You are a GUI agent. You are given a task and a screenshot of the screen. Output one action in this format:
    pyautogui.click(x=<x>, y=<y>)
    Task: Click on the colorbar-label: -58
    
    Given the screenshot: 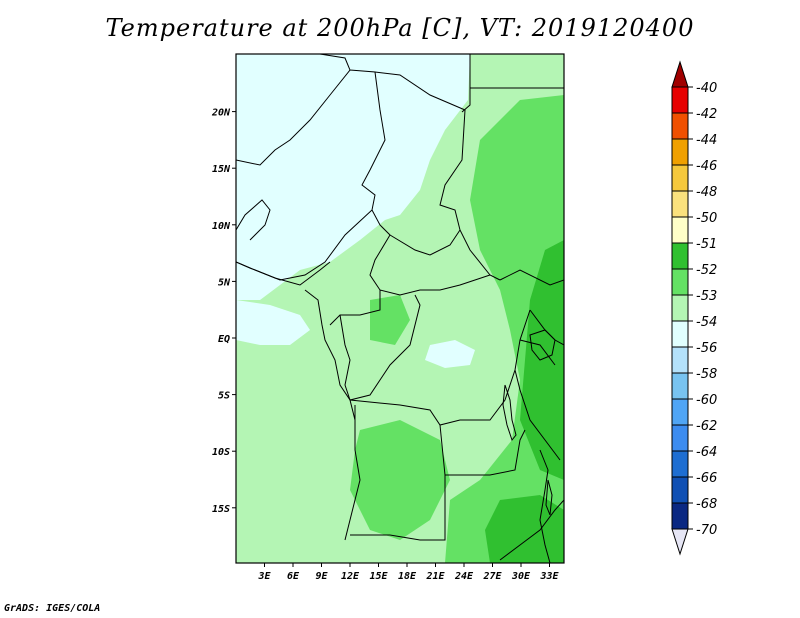 What is the action you would take?
    pyautogui.click(x=706, y=374)
    